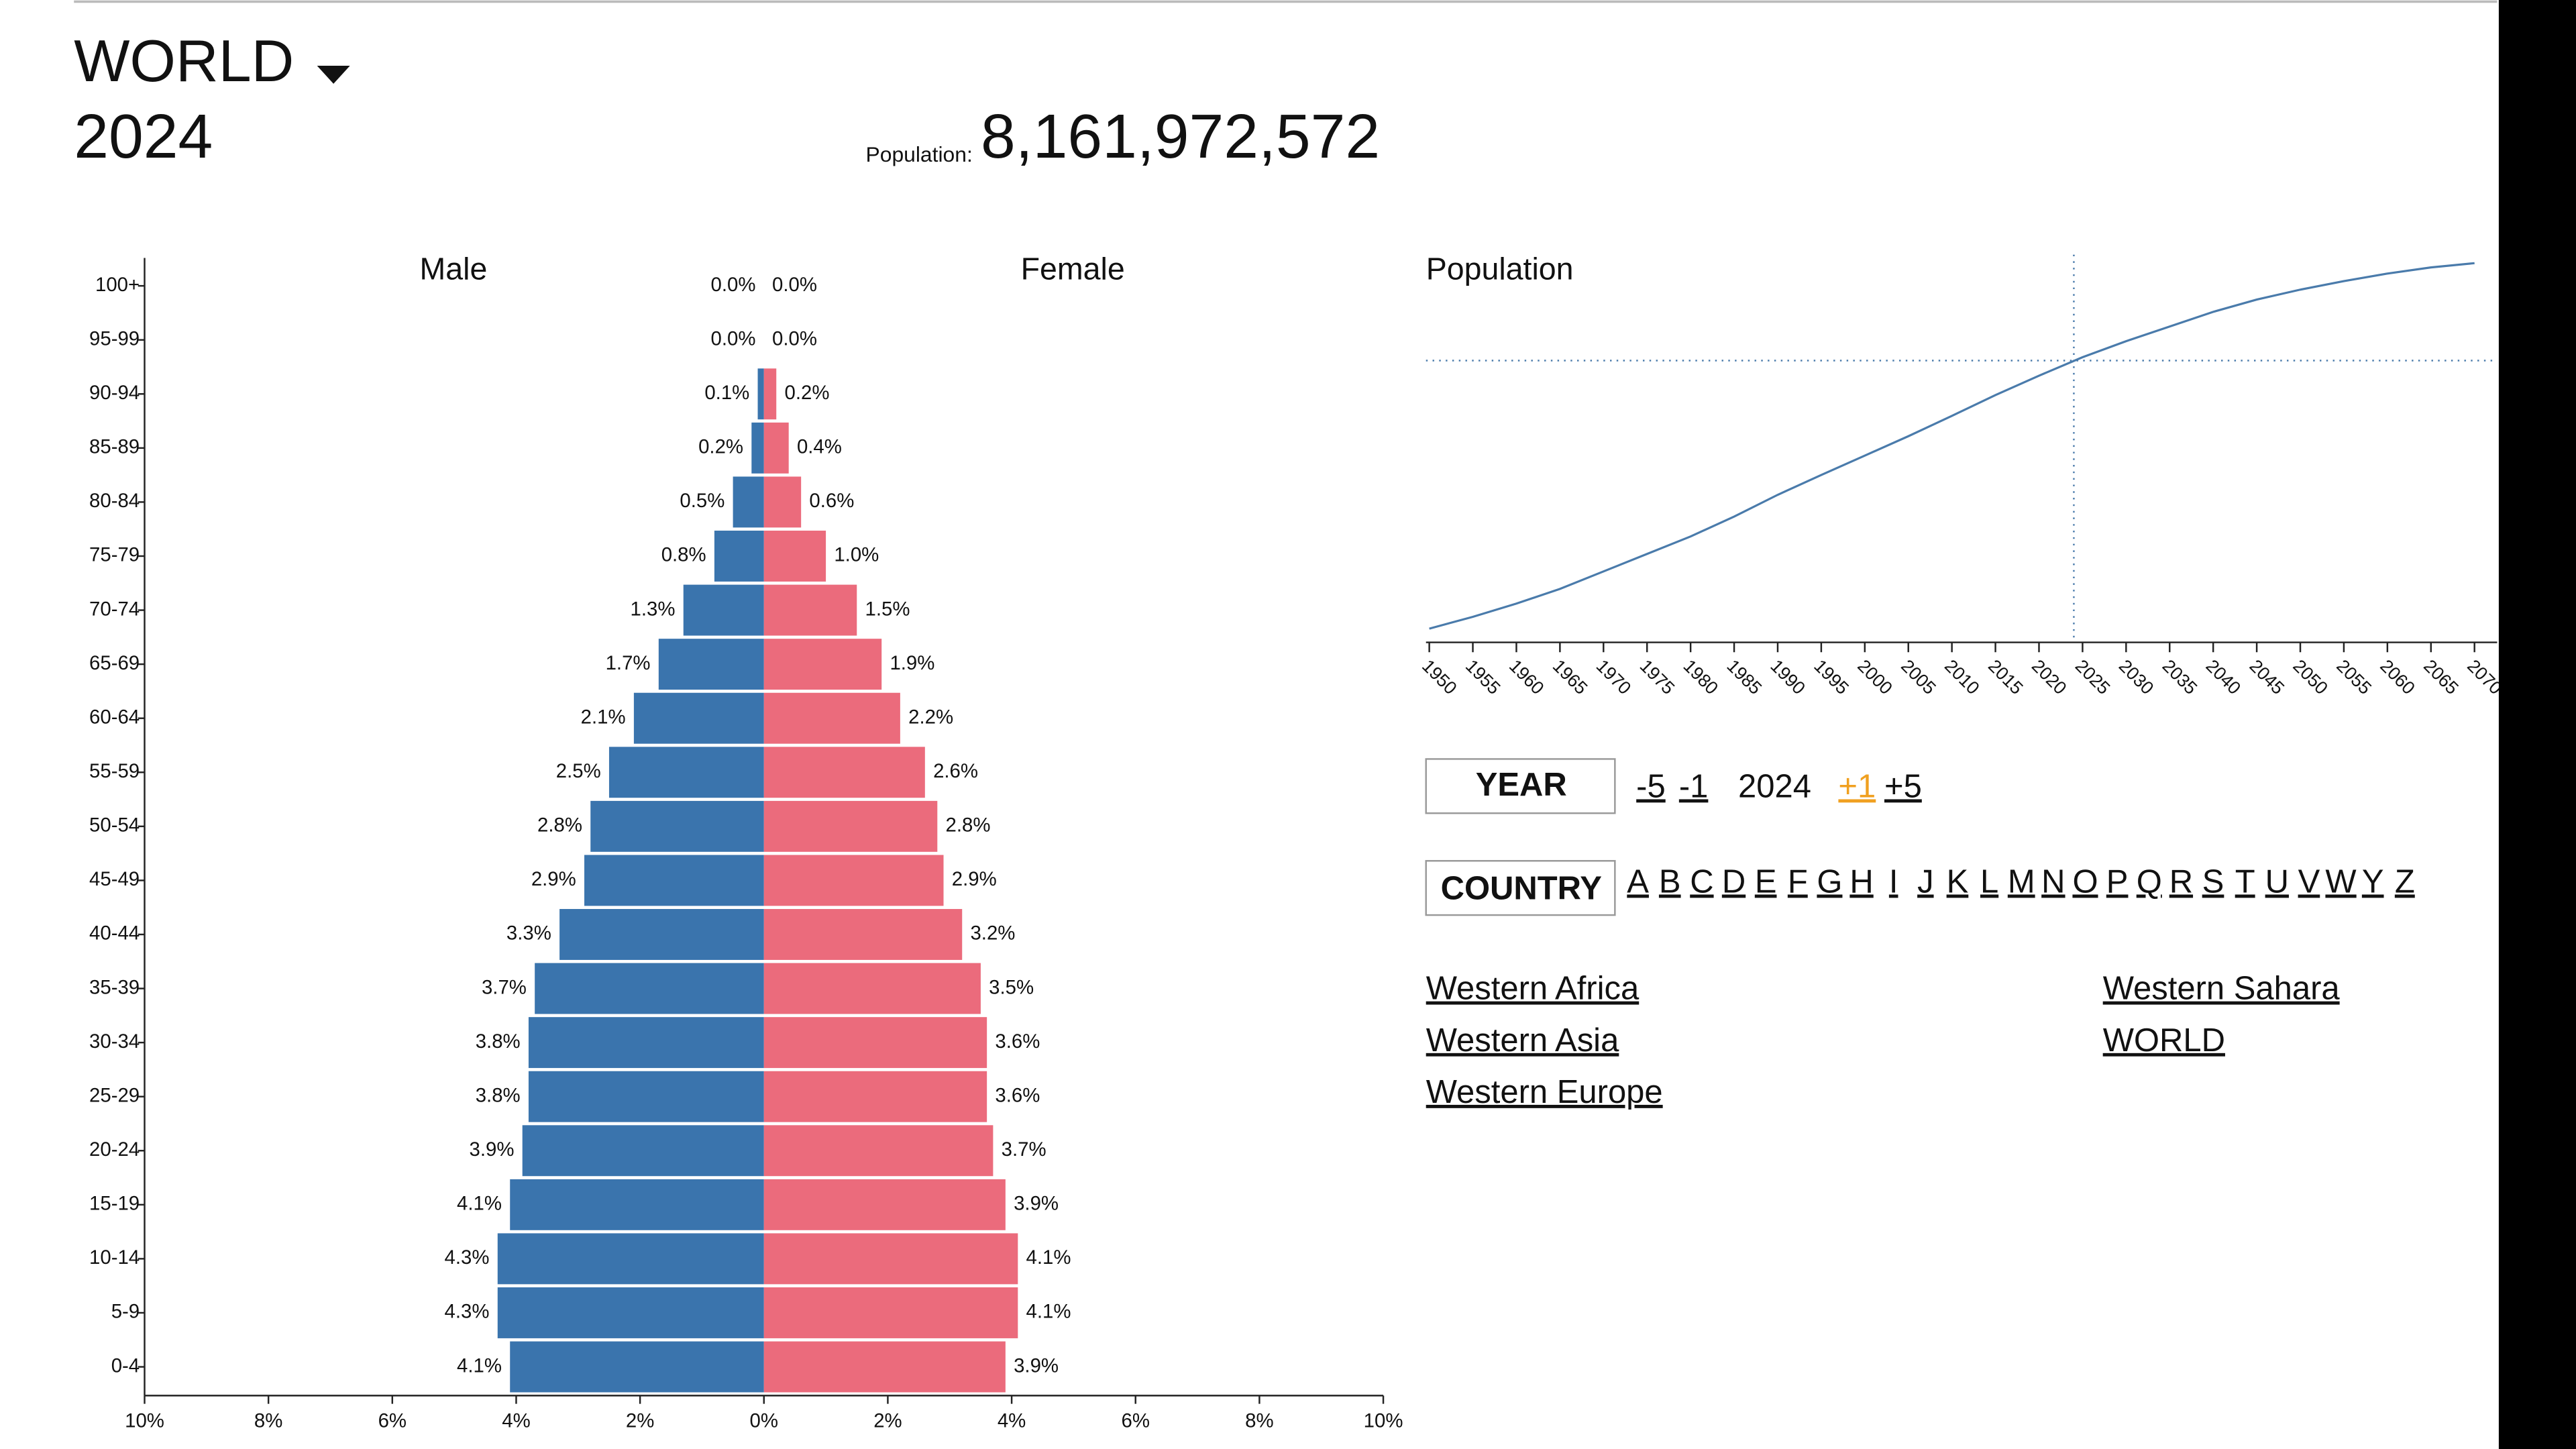 The height and width of the screenshot is (1449, 2576). Describe the element at coordinates (2164, 1040) in the screenshot. I see `country-link: WORLD` at that location.